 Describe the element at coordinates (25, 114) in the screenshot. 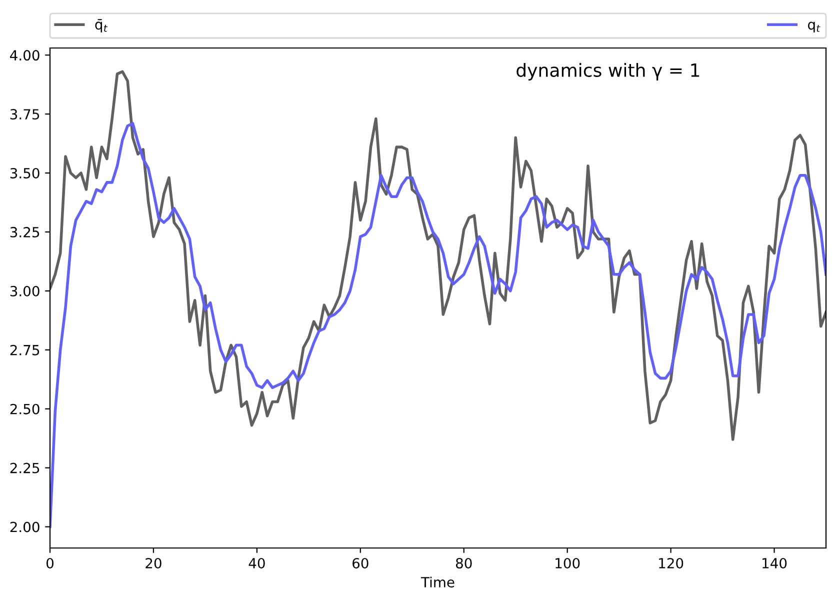

I see `y-tick-label: 3.75` at that location.